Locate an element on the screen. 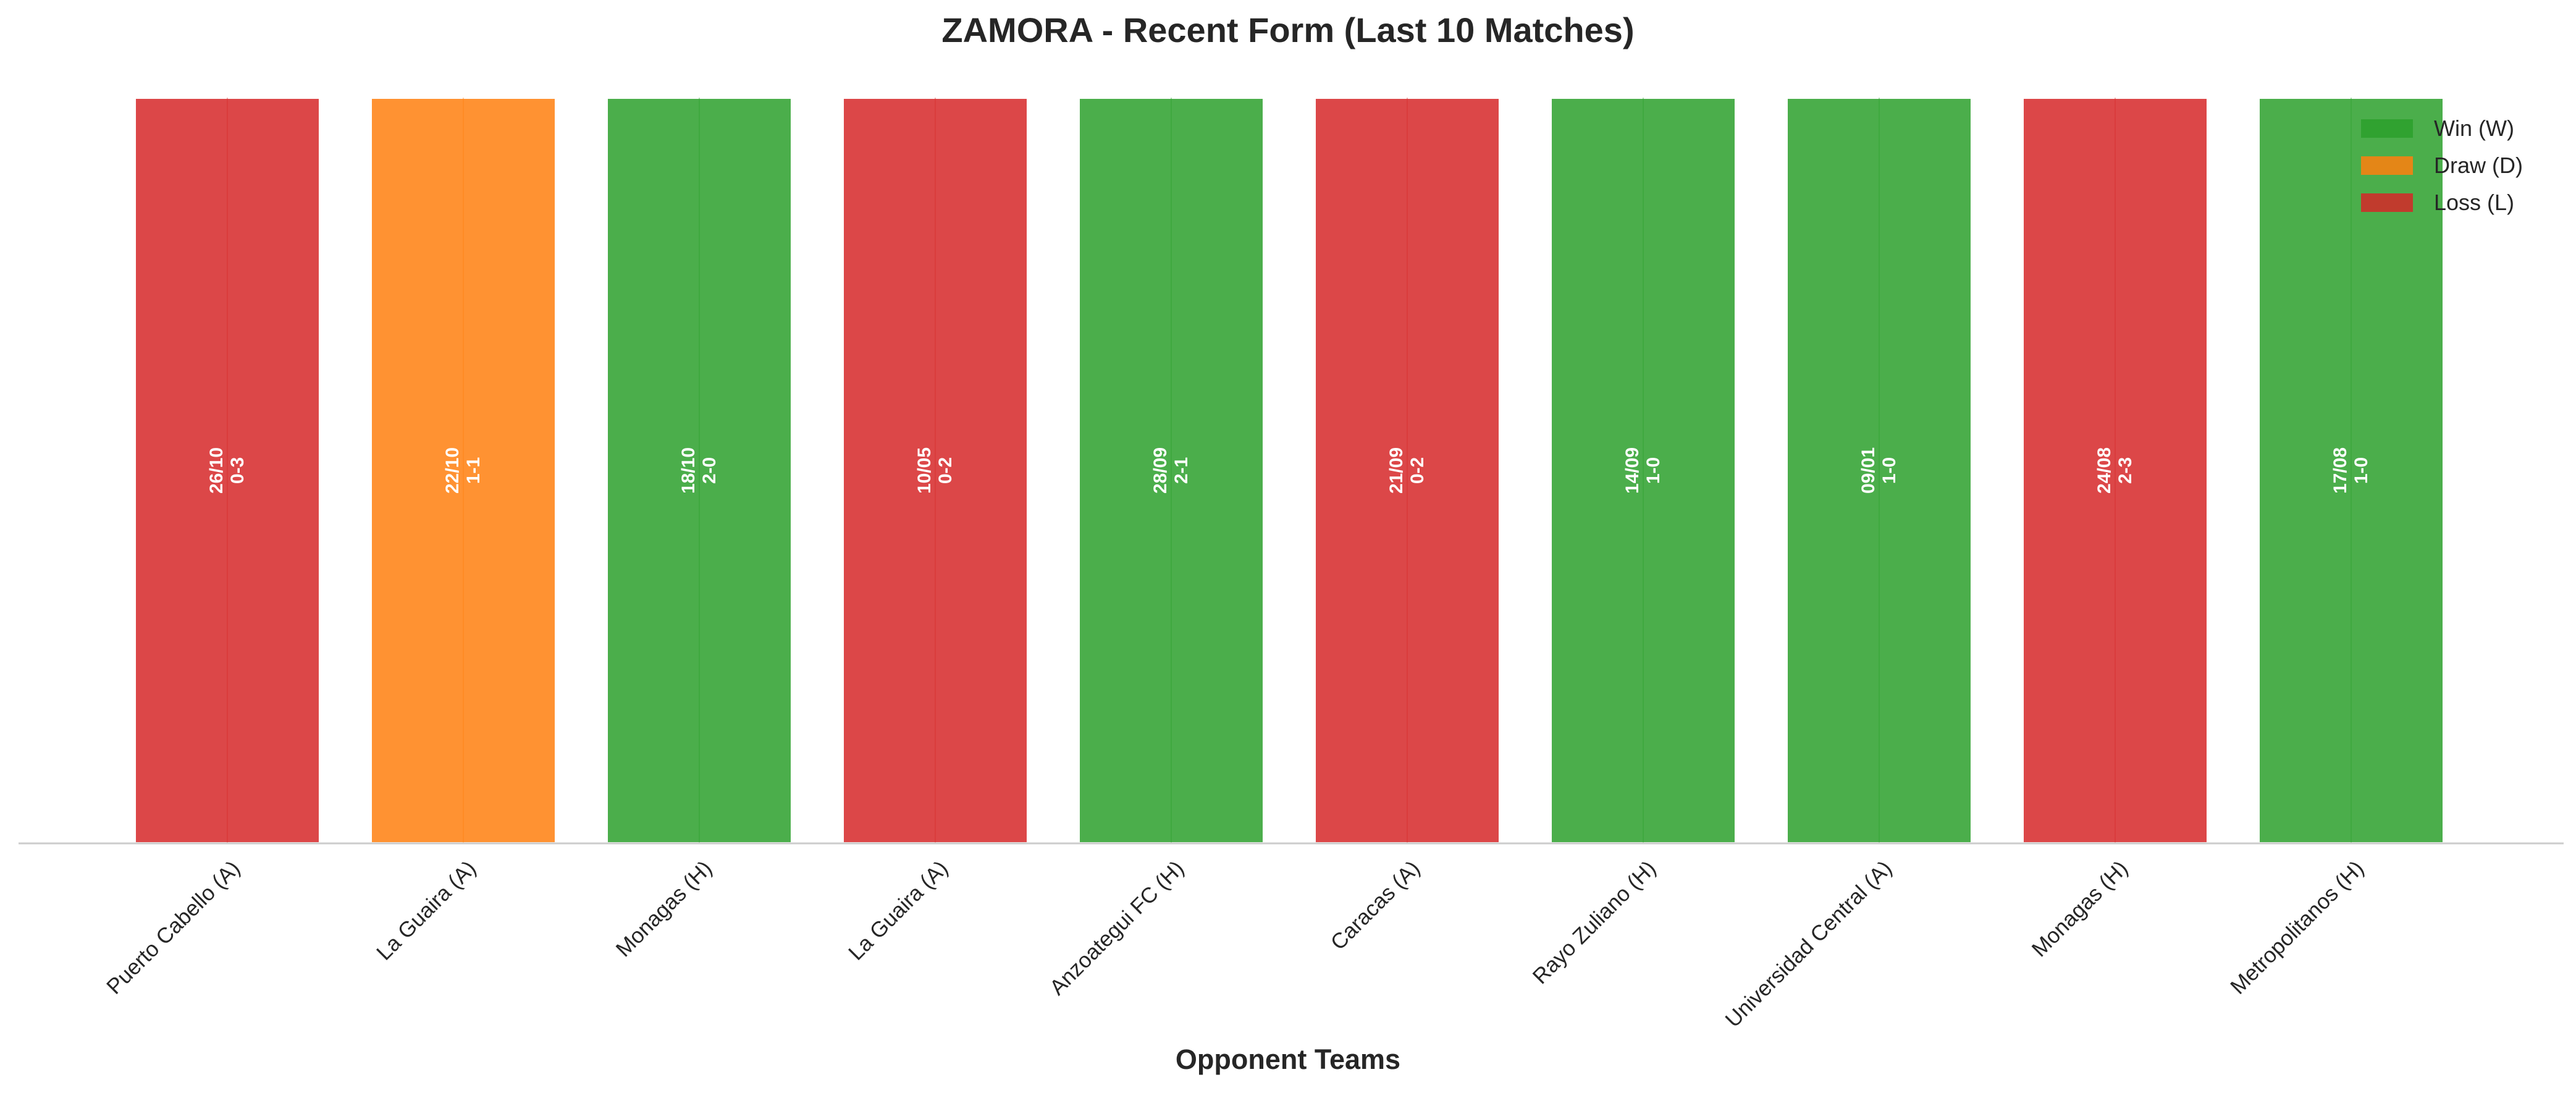 This screenshot has height=1093, width=2576. bar-date: 28/09 is located at coordinates (1160, 470).